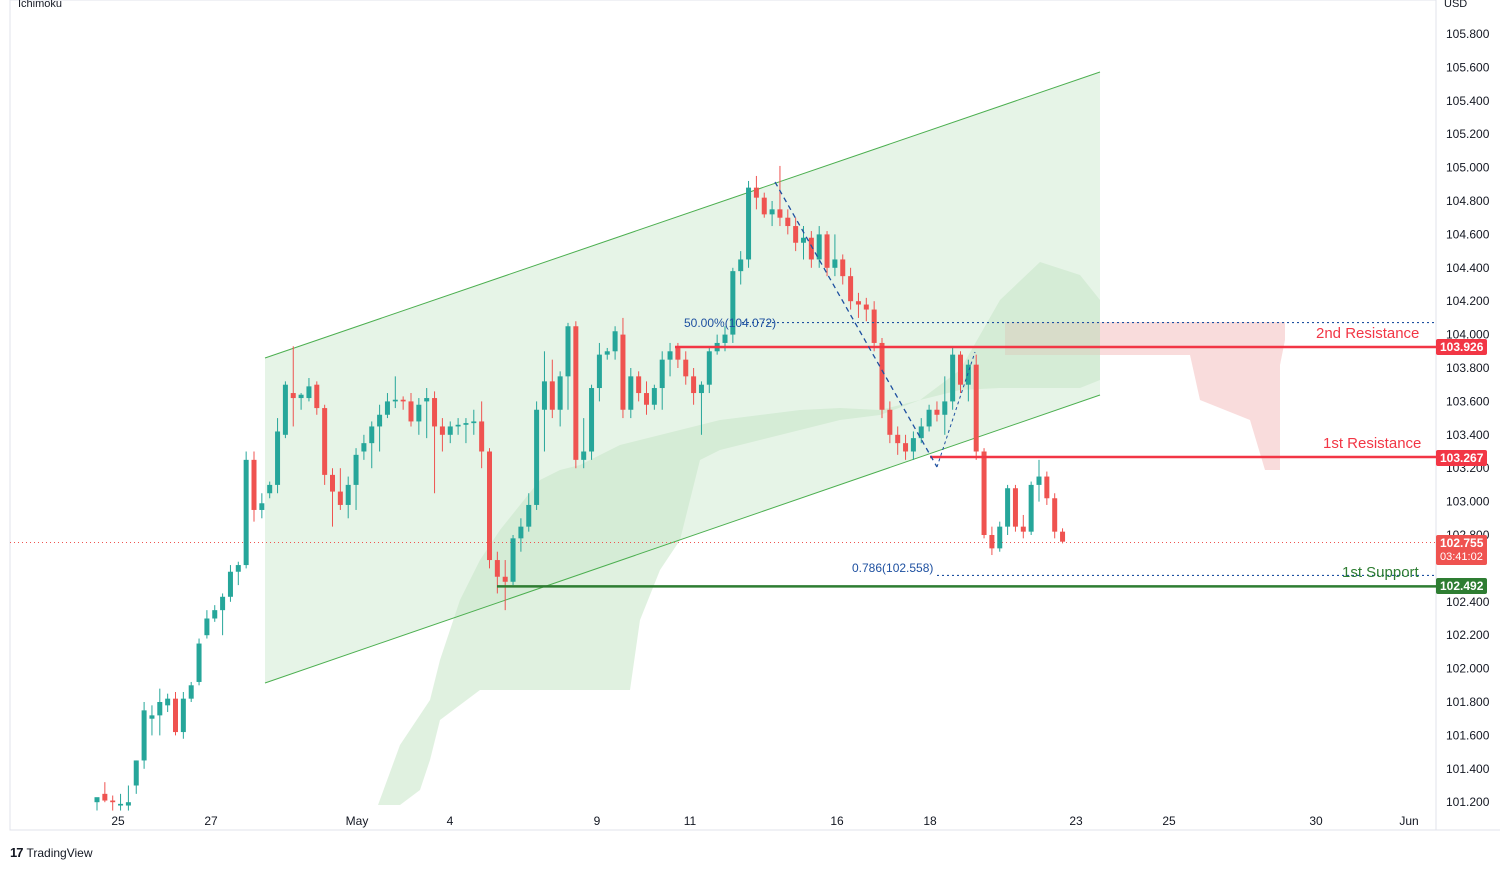  Describe the element at coordinates (17, 852) in the screenshot. I see `tradingview-logo-icon: 17` at that location.